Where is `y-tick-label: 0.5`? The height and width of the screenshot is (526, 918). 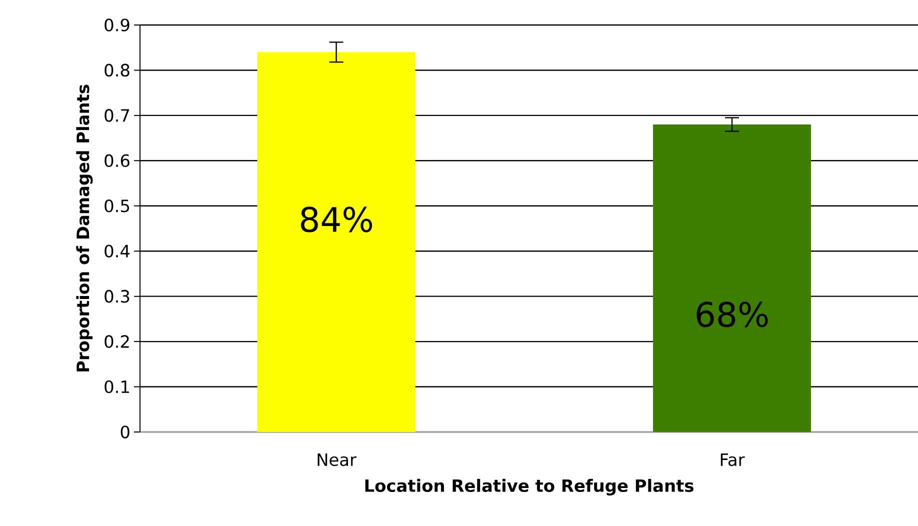
y-tick-label: 0.5 is located at coordinates (117, 205).